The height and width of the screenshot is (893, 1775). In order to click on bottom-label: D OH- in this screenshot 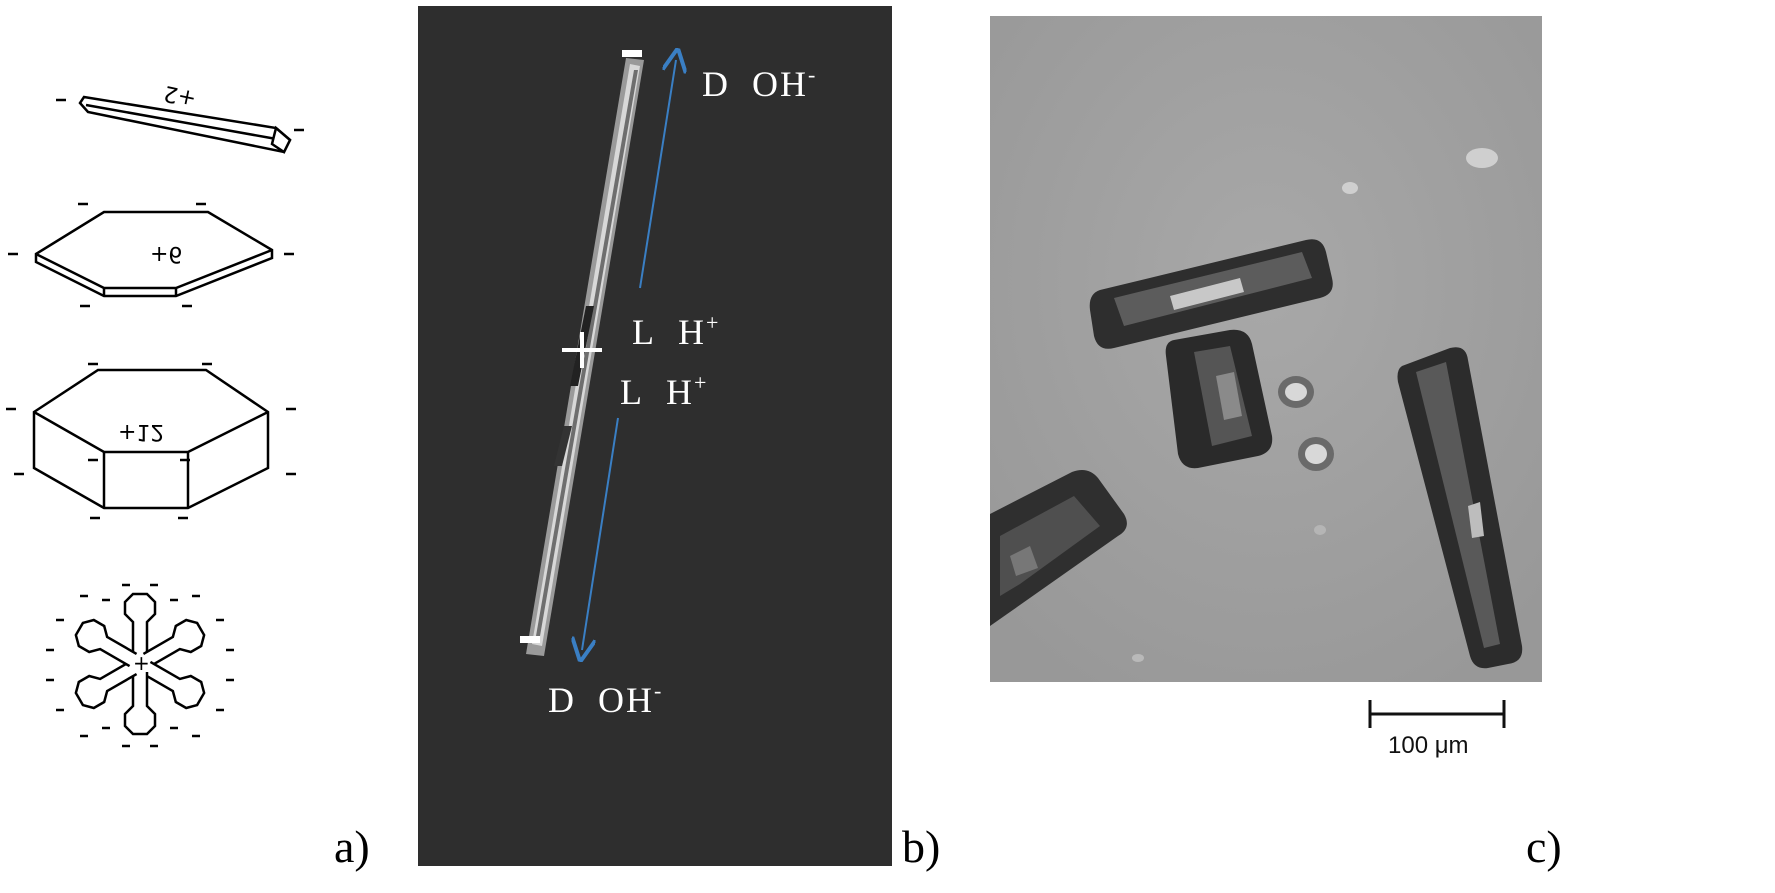, I will do `click(605, 699)`.